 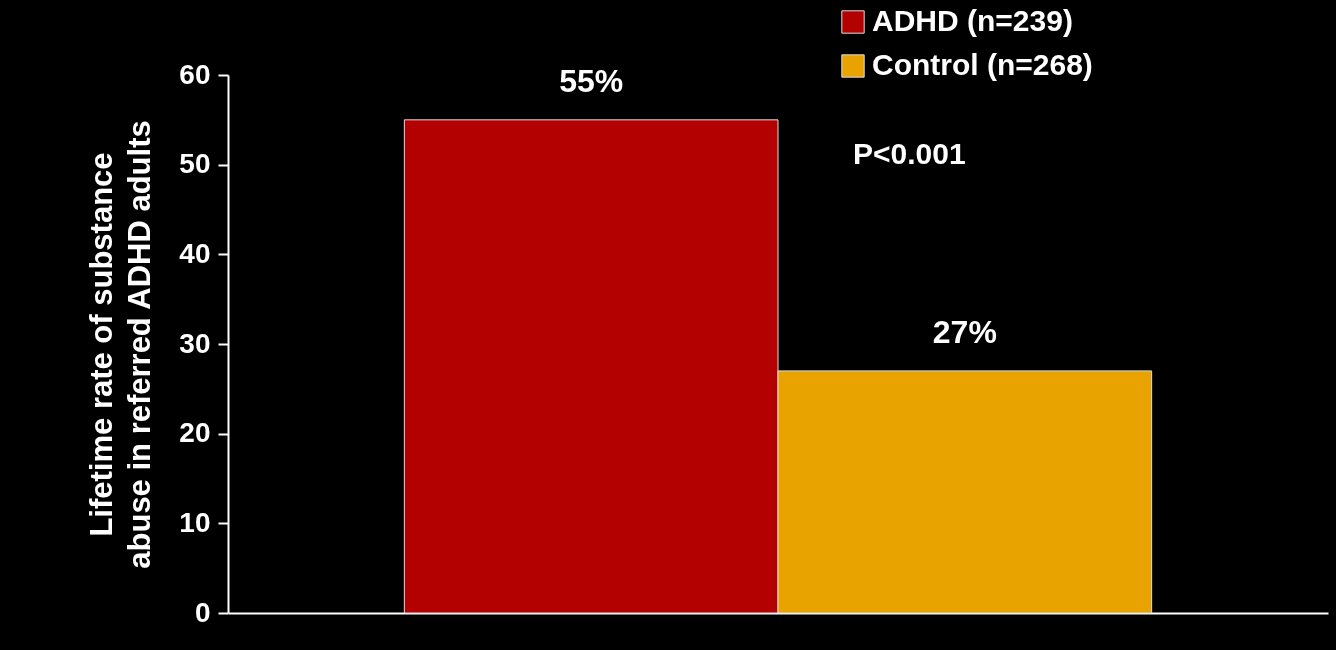 I want to click on text: 27%, so click(x=964, y=331).